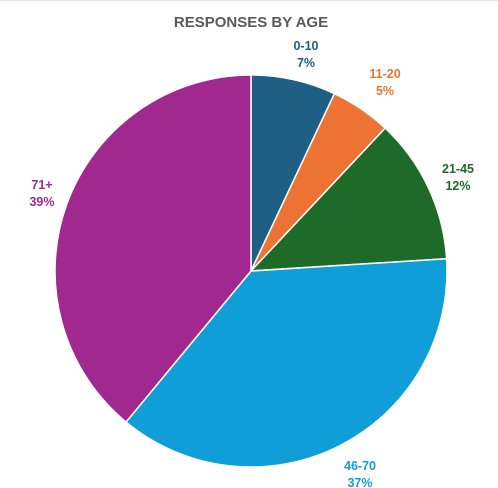 Image resolution: width=498 pixels, height=488 pixels. Describe the element at coordinates (360, 466) in the screenshot. I see `slice-label-category: 46-70` at that location.